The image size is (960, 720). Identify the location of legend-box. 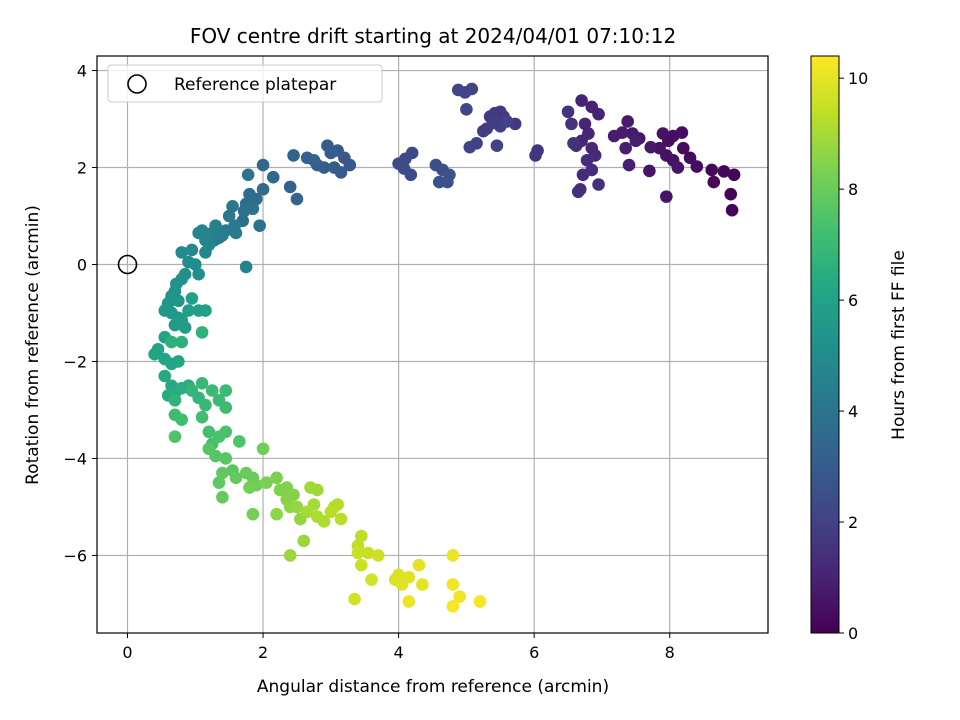
(245, 83).